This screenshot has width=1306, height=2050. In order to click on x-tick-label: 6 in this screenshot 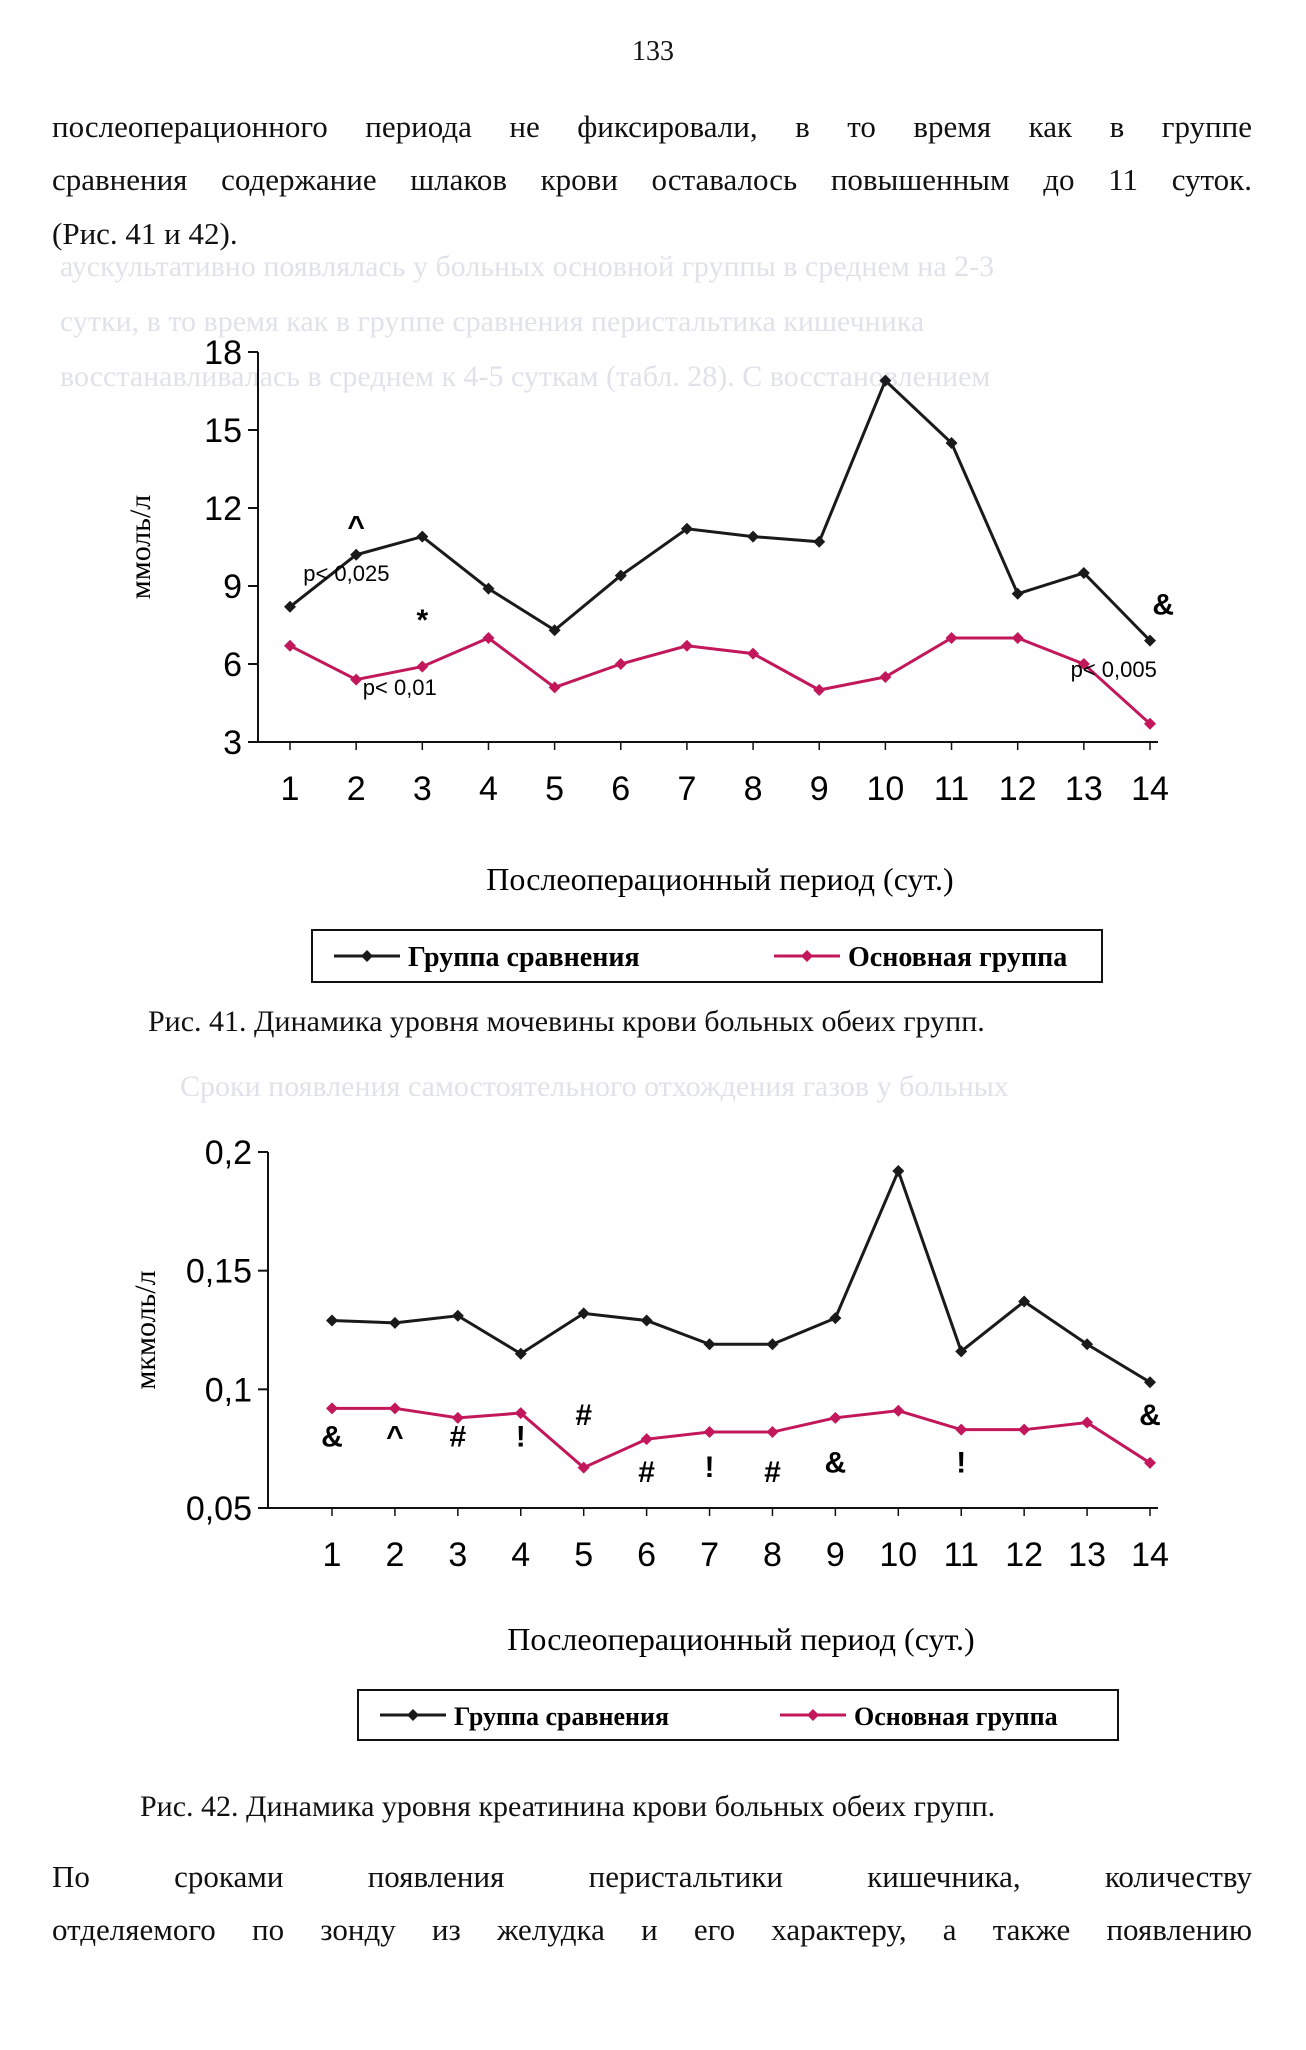, I will do `click(646, 1555)`.